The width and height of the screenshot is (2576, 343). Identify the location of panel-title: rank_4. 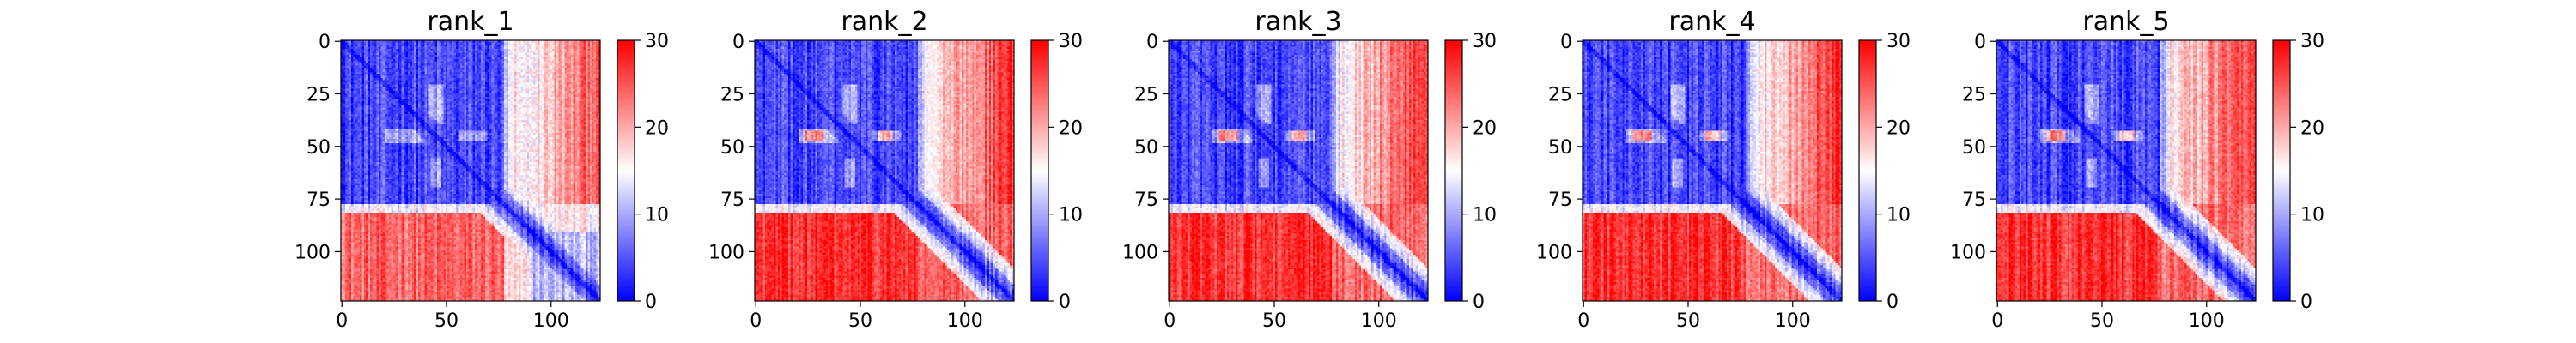
(1711, 22).